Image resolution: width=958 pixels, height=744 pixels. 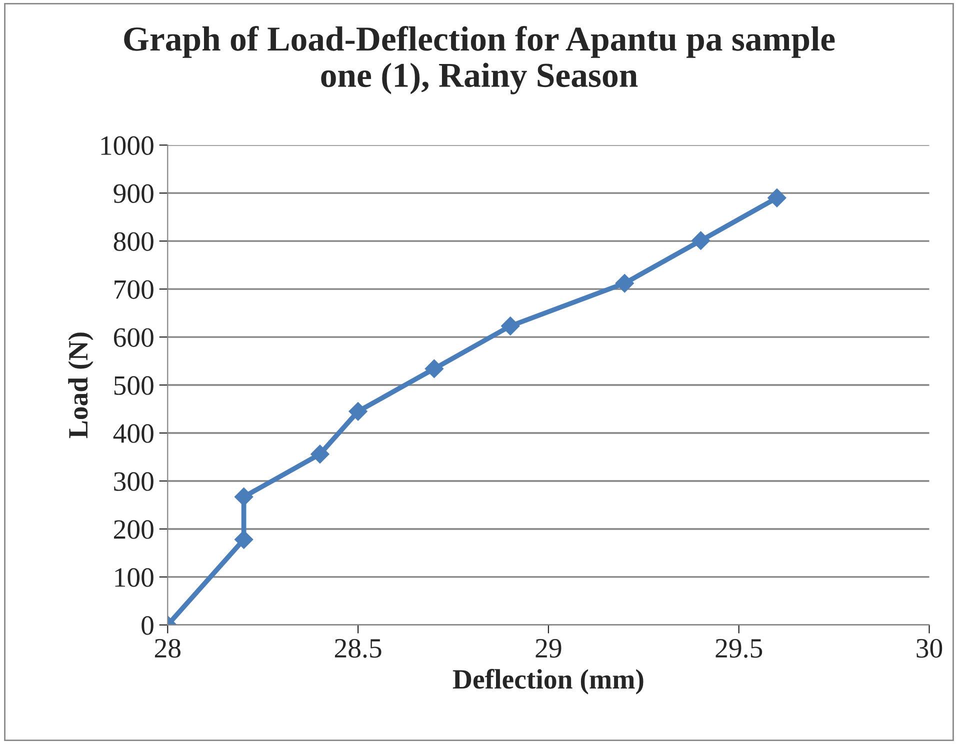 What do you see at coordinates (134, 193) in the screenshot?
I see `y-tick-label: 900` at bounding box center [134, 193].